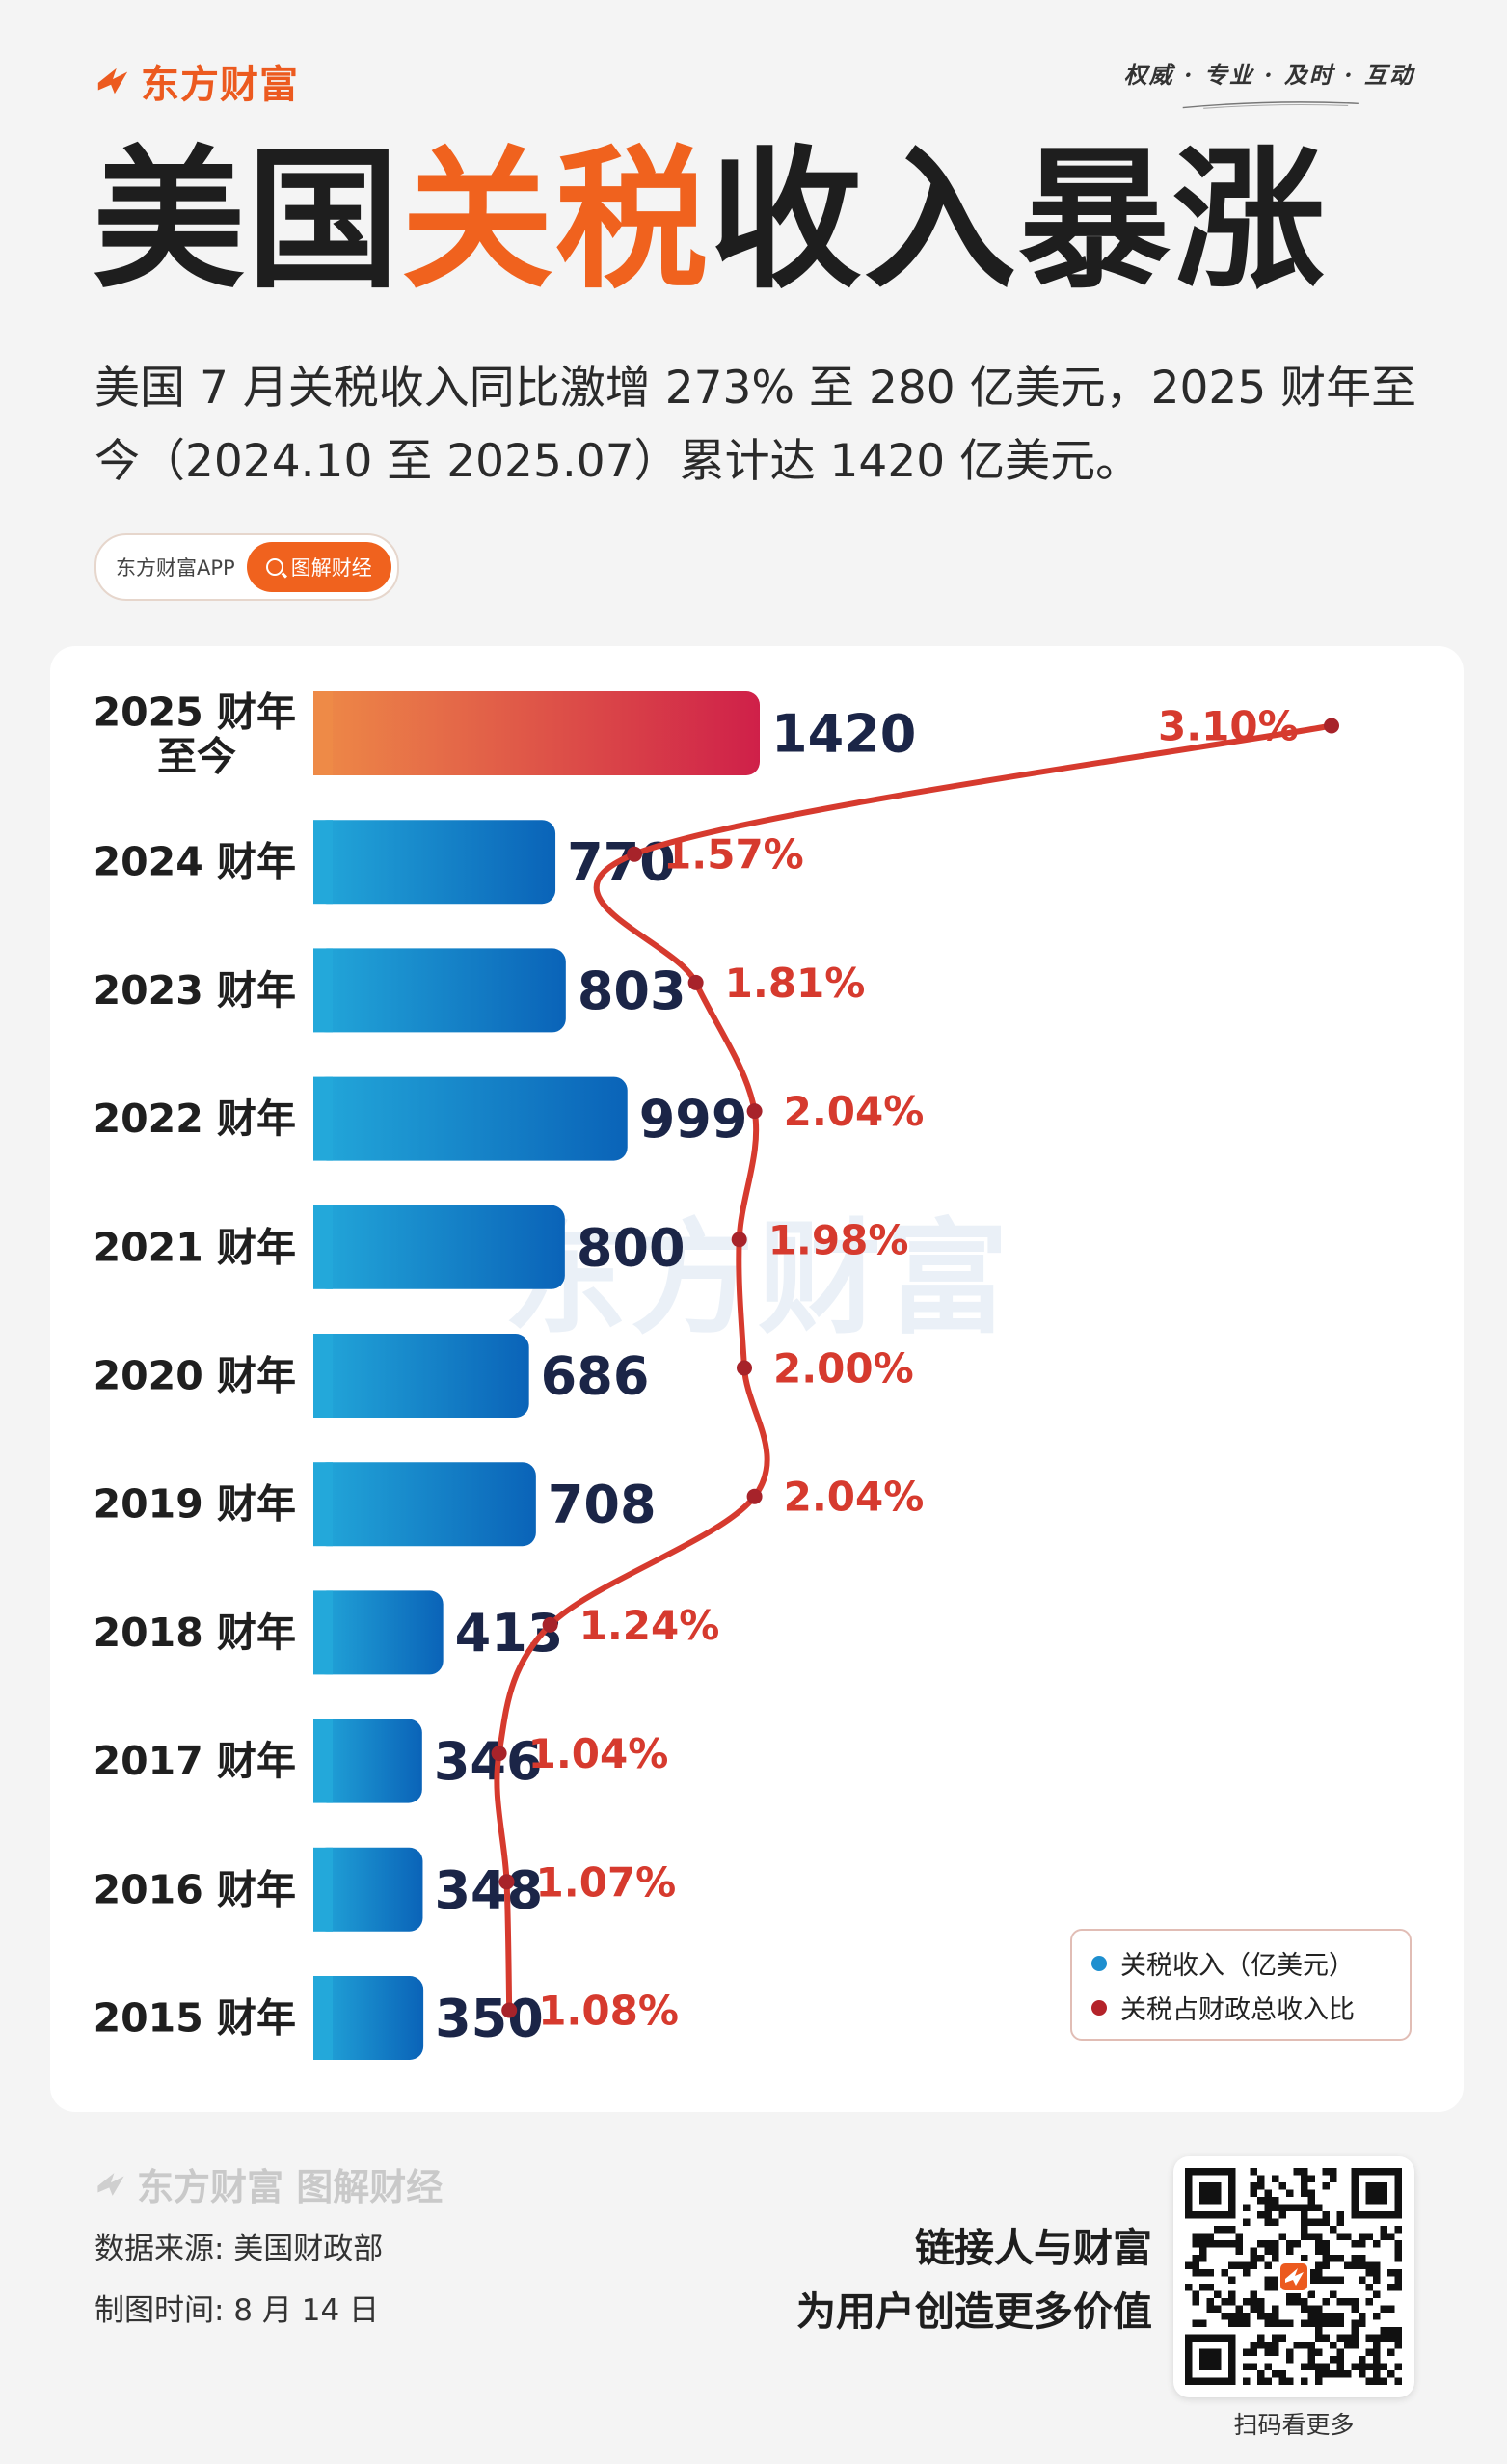 The image size is (1507, 2464). I want to click on bar-value-9: 348, so click(488, 1889).